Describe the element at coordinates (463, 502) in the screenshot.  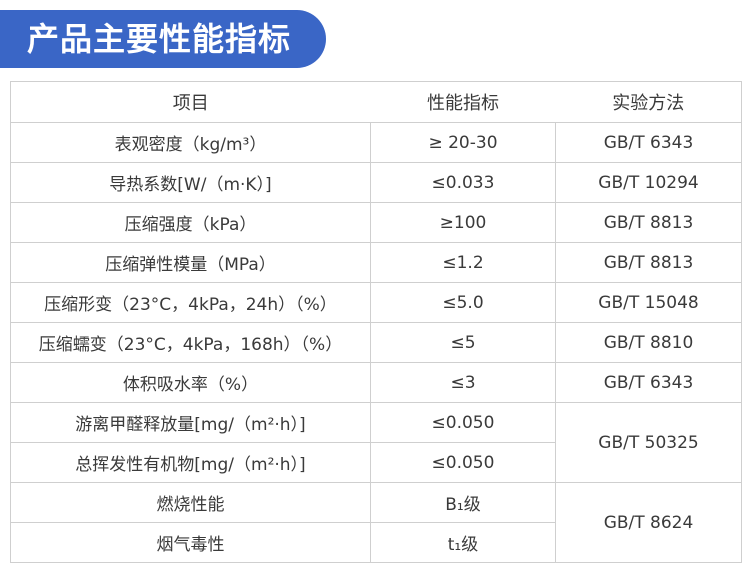
I see `cell-value: B₁级` at that location.